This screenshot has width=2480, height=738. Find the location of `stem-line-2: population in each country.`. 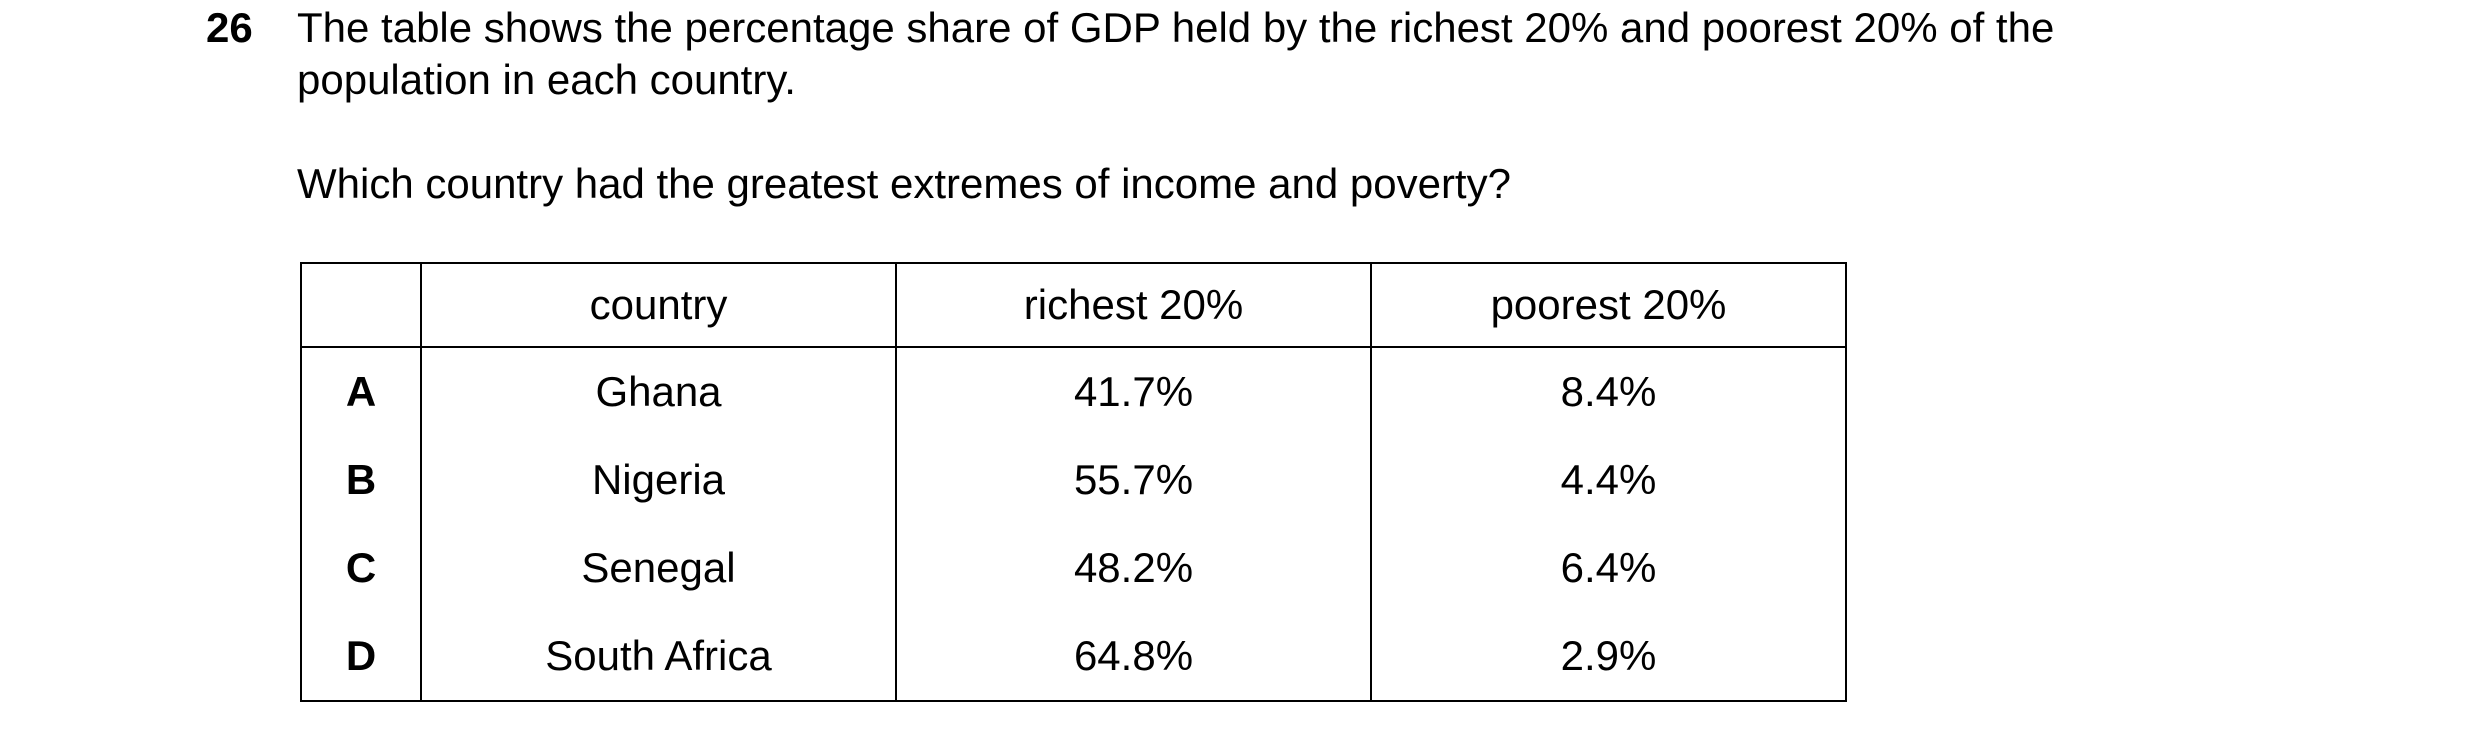

stem-line-2: population in each country. is located at coordinates (546, 79).